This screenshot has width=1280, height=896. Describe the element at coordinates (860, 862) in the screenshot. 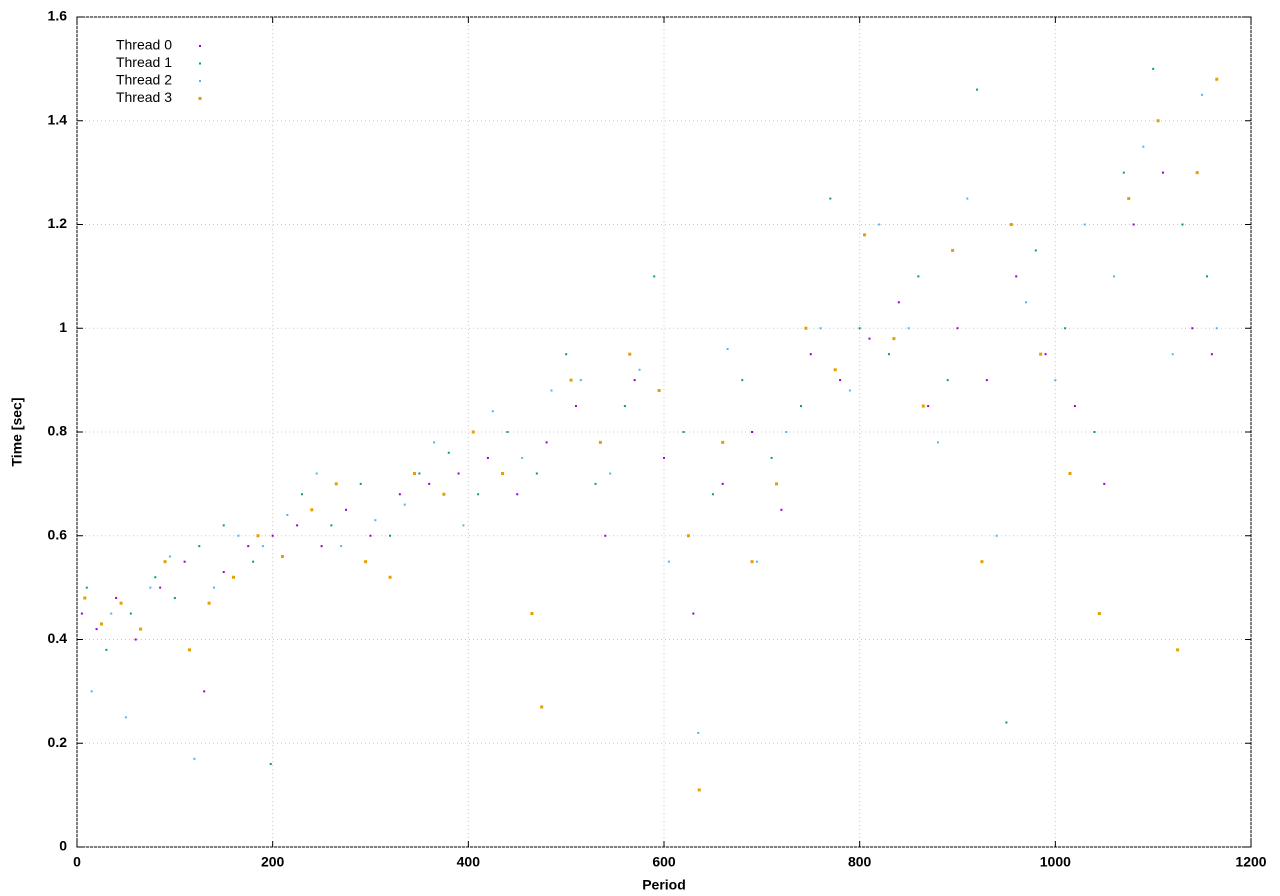

I see `x-tick-label: 800` at that location.